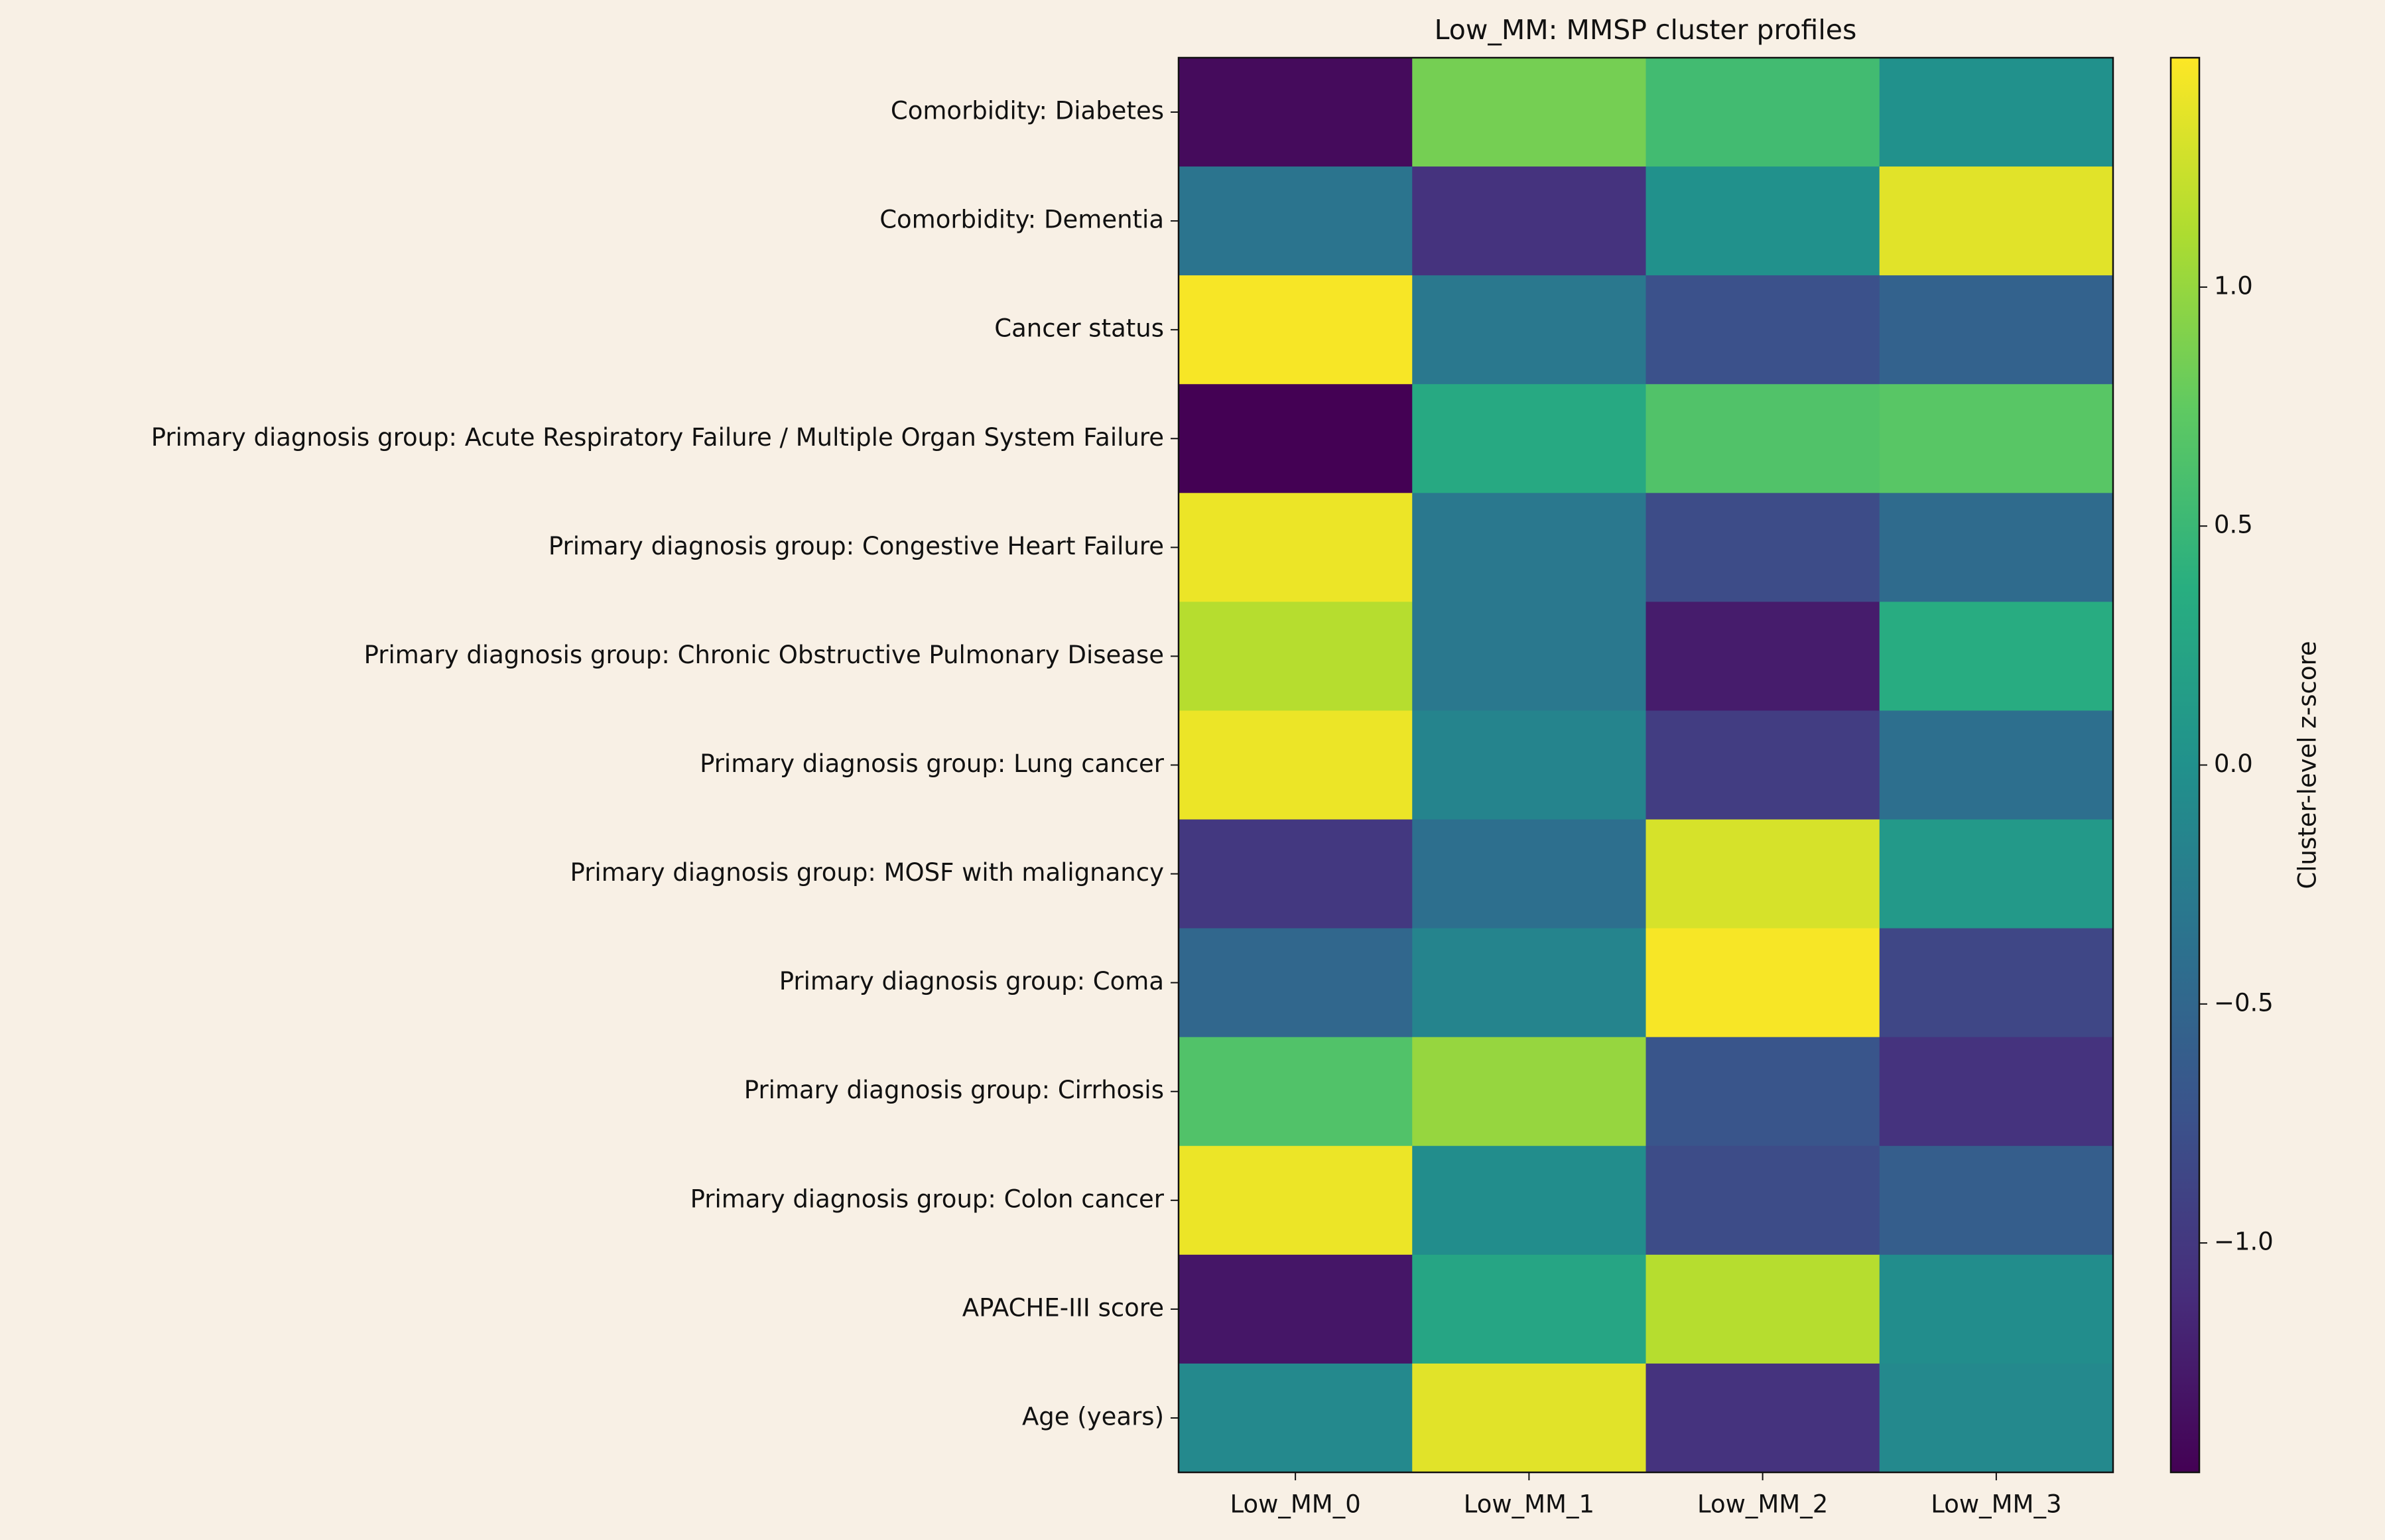  What do you see at coordinates (927, 1199) in the screenshot?
I see `y-tick-label: Primary diagnosis group: Colon cancer` at bounding box center [927, 1199].